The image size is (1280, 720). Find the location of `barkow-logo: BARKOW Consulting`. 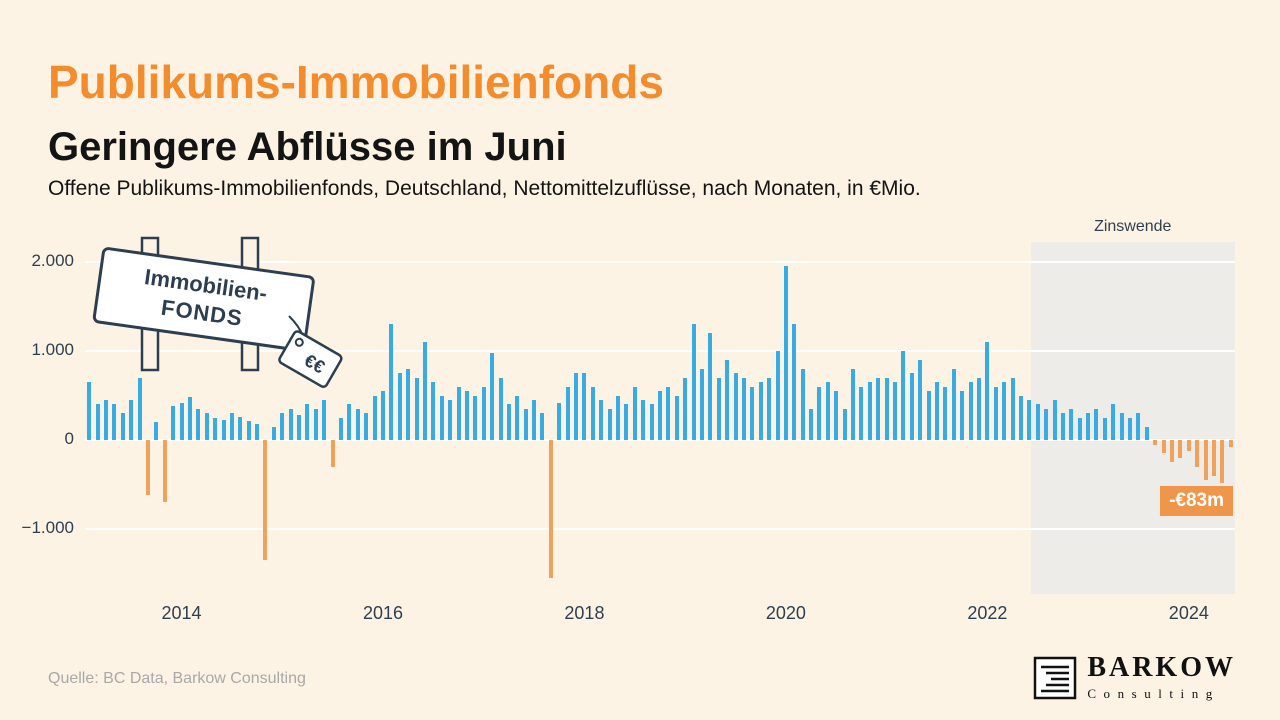

barkow-logo: BARKOW Consulting is located at coordinates (1134, 678).